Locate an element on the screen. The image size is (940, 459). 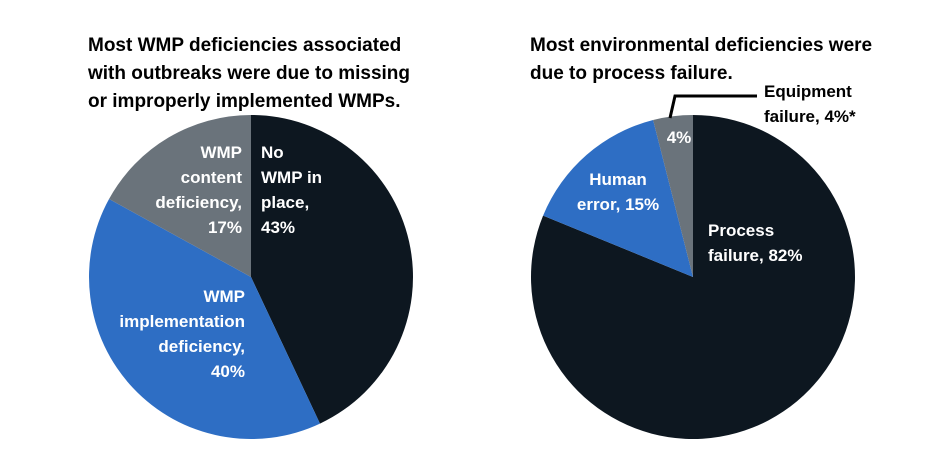
pie-slice-wmp-implementation-deficiency is located at coordinates (204, 318).